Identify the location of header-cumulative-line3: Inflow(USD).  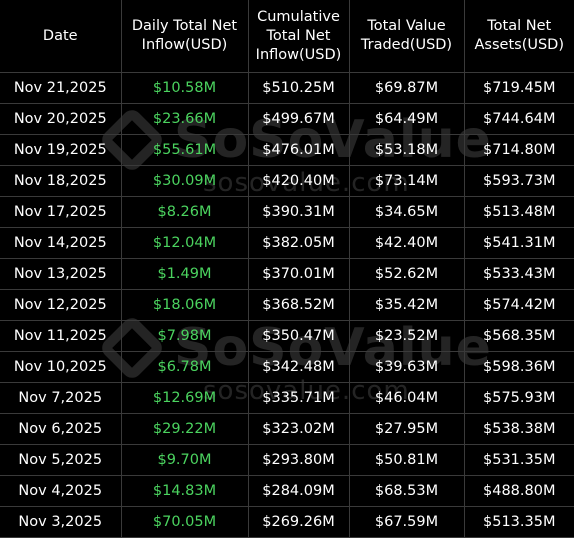
(298, 54).